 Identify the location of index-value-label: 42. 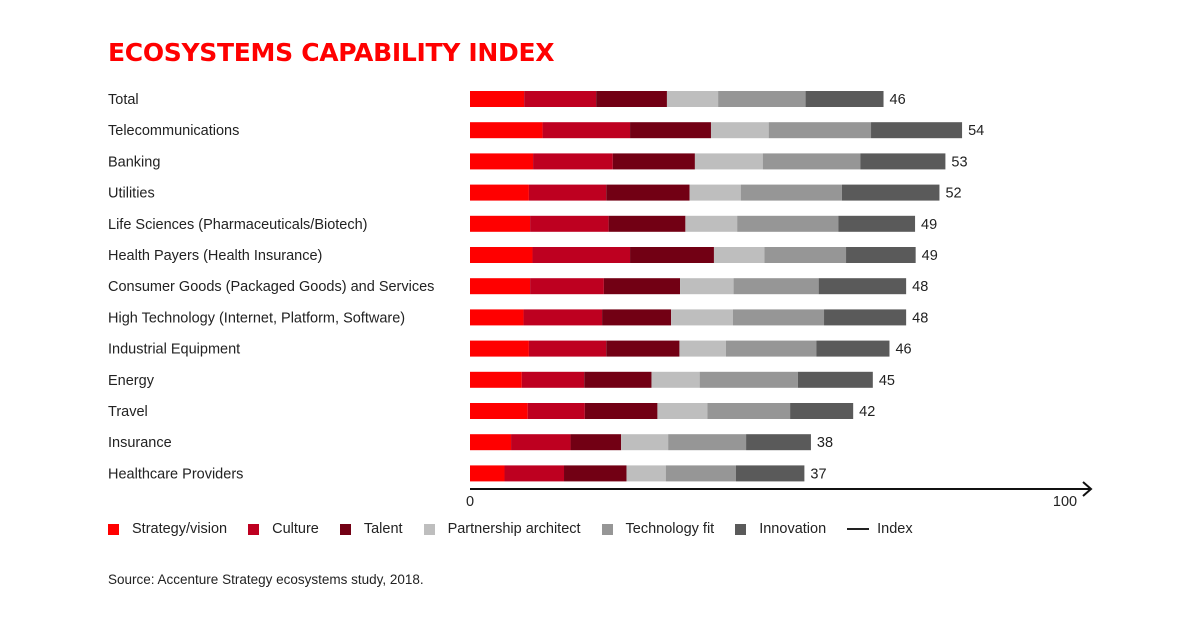
(867, 412).